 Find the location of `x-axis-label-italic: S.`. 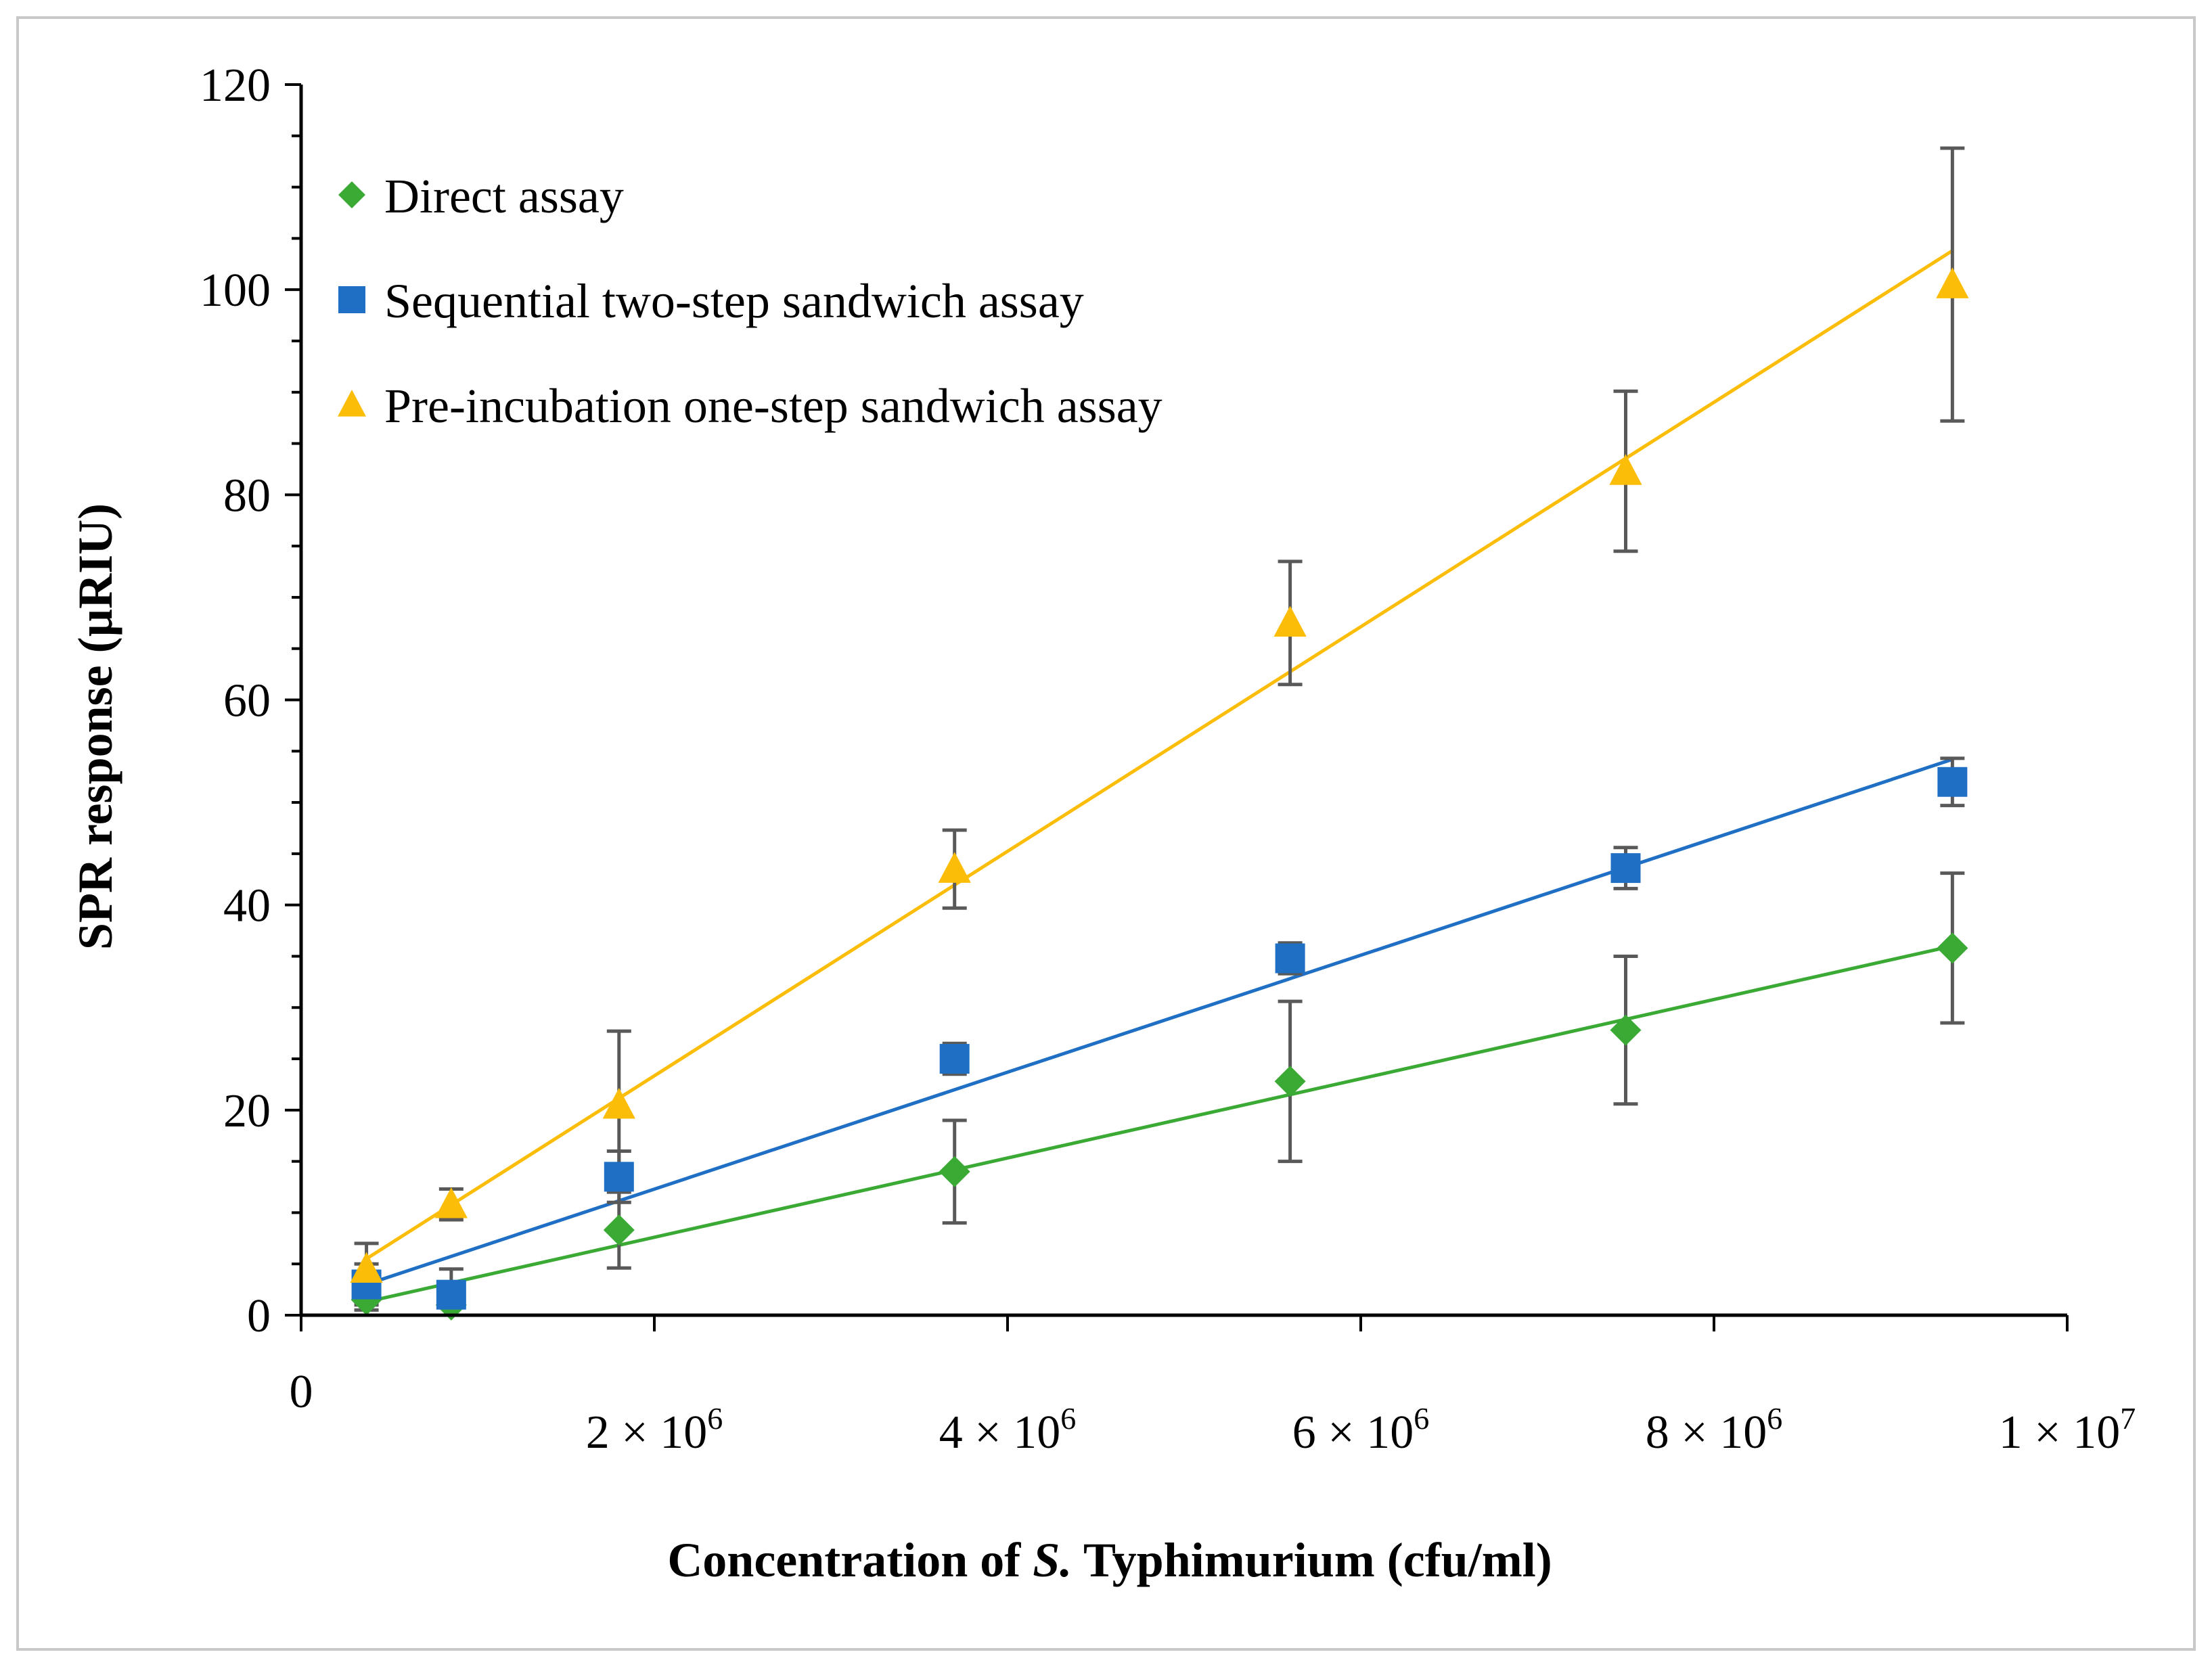

x-axis-label-italic: S. is located at coordinates (1052, 1560).